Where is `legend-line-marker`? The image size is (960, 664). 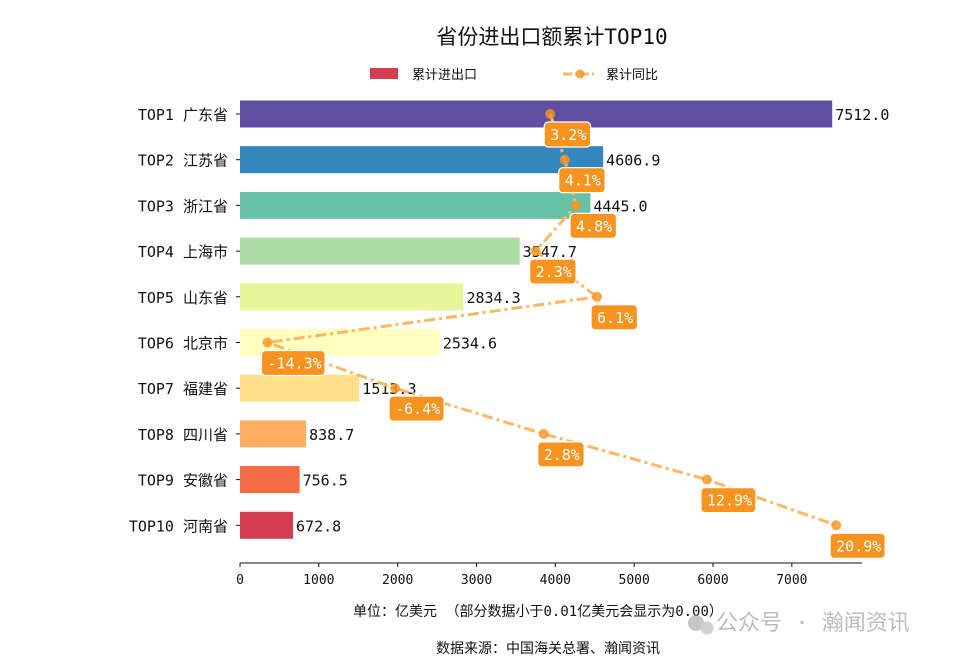
legend-line-marker is located at coordinates (580, 74).